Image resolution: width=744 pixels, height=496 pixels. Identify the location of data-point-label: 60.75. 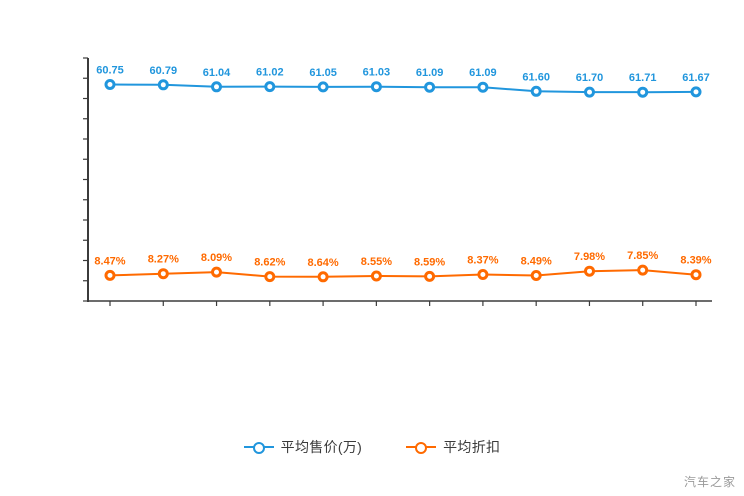
(110, 71).